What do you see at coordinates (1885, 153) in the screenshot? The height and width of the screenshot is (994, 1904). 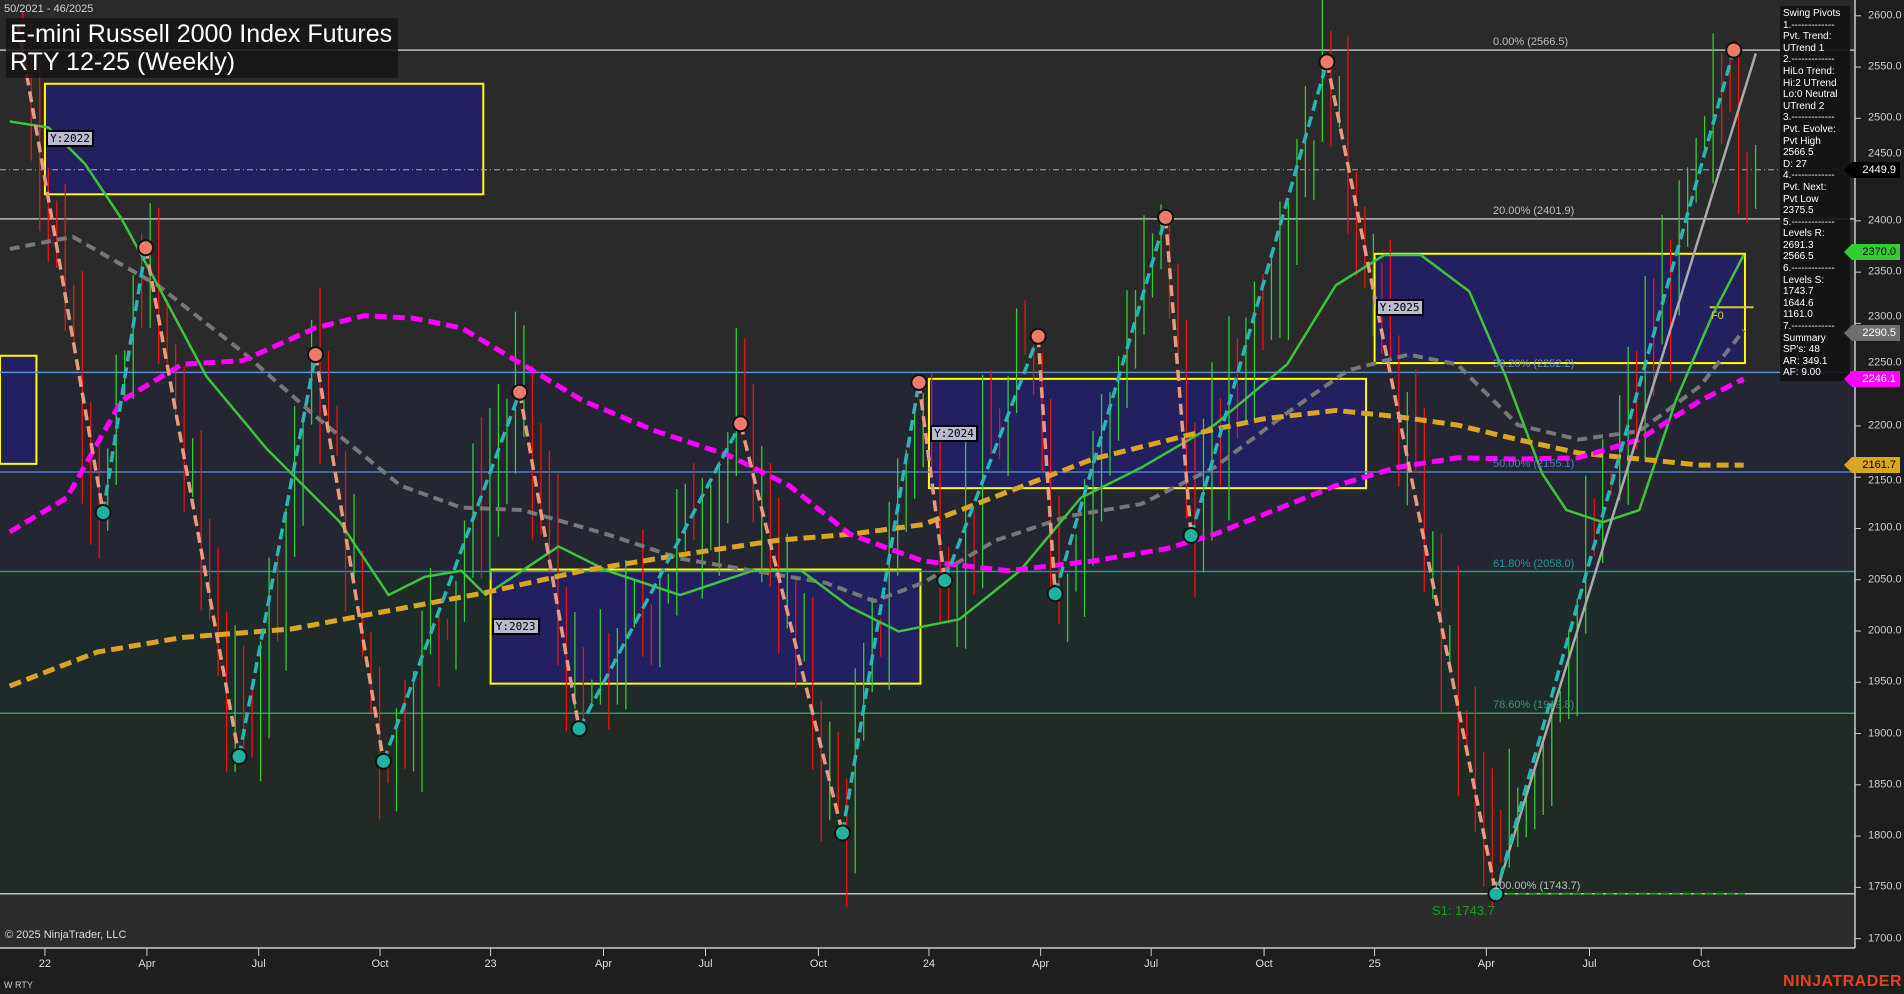 I see `y-tick-label: 2450.0` at bounding box center [1885, 153].